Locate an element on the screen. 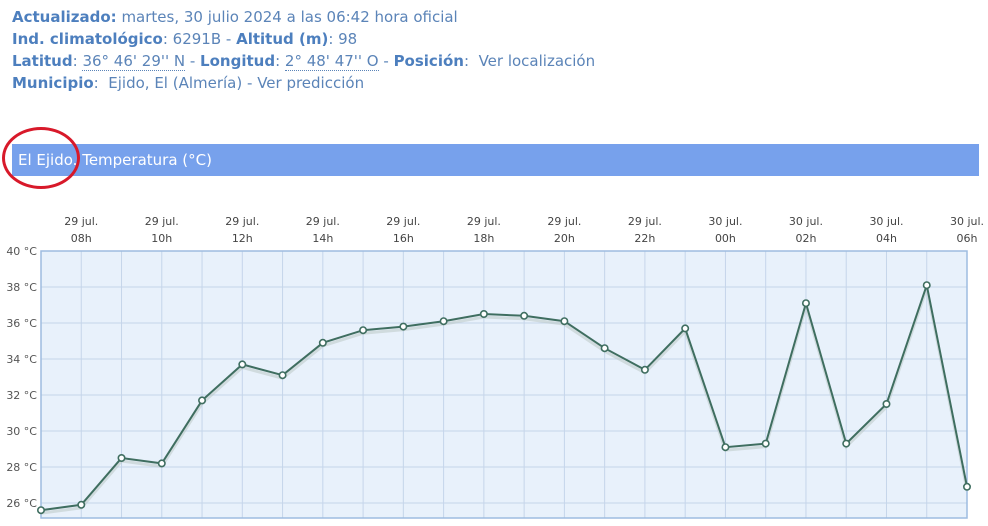 The image size is (988, 526). y-tick-label: 28 °C is located at coordinates (21, 467).